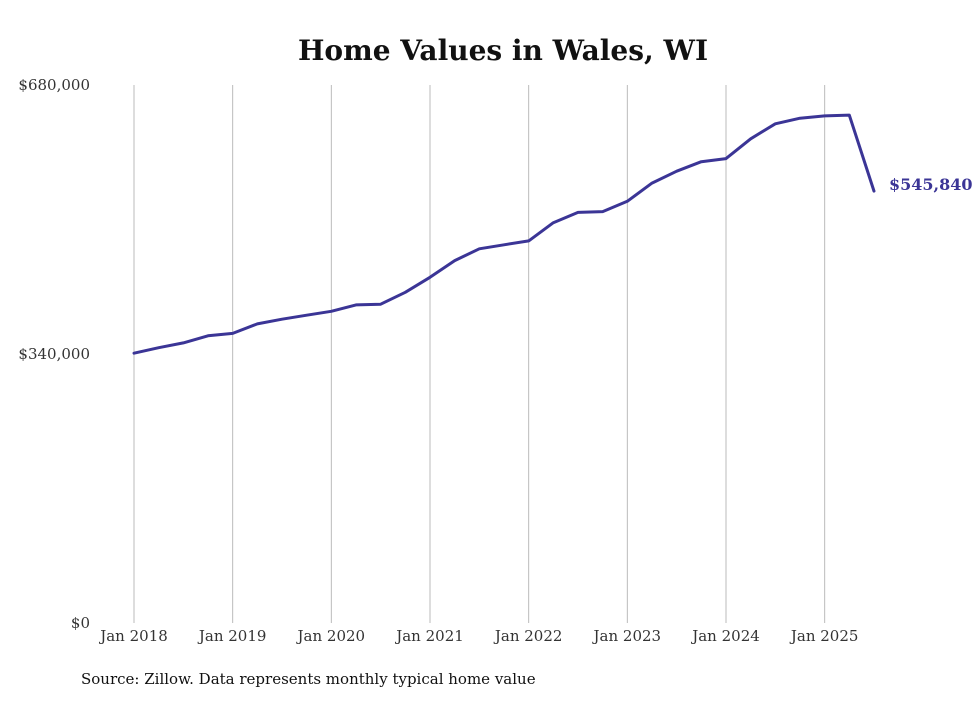  Describe the element at coordinates (528, 636) in the screenshot. I see `x-tick-label: Jan 2022` at that location.